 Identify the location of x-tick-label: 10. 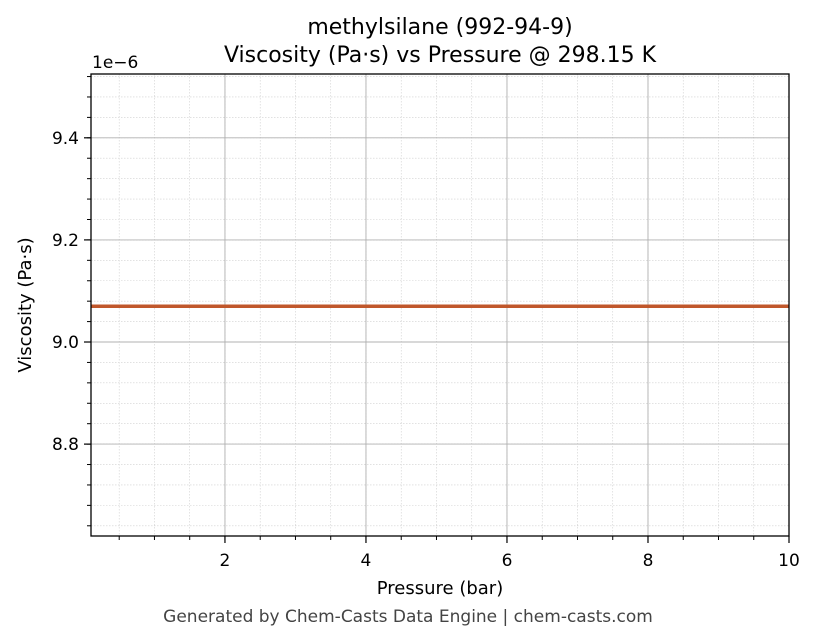
(789, 561).